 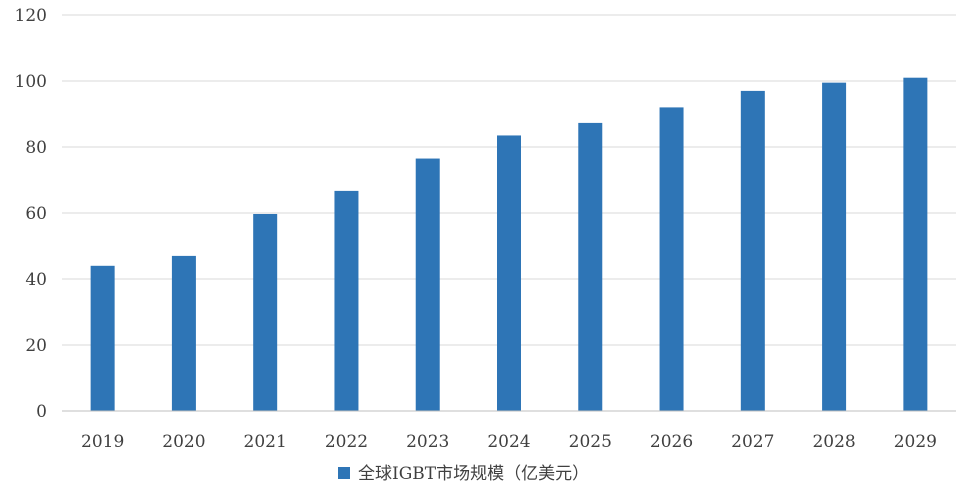 What do you see at coordinates (590, 442) in the screenshot?
I see `x-tick-label: 2025` at bounding box center [590, 442].